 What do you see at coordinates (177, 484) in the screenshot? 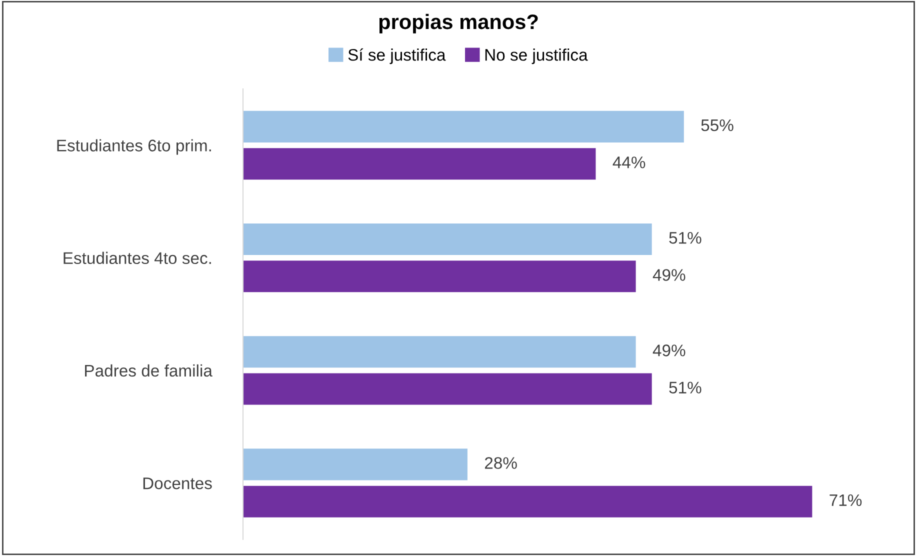
I see `y-tick-label: Docentes` at bounding box center [177, 484].